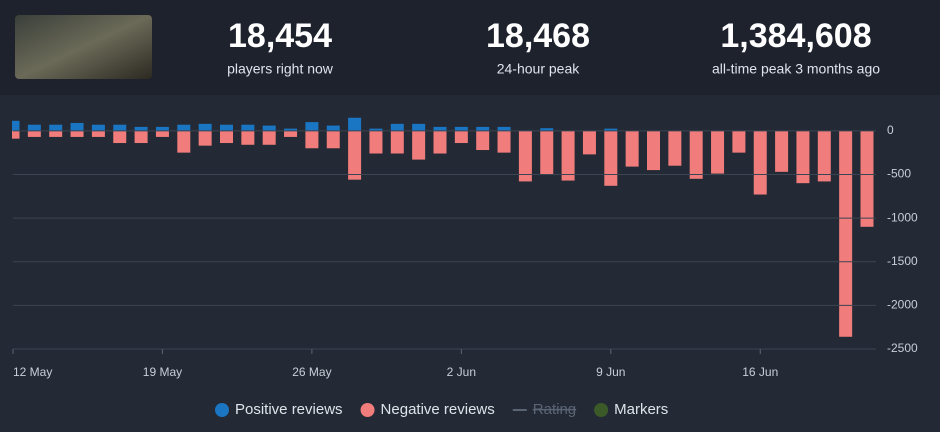 The image size is (940, 432). I want to click on y-tick-label: -2000, so click(902, 305).